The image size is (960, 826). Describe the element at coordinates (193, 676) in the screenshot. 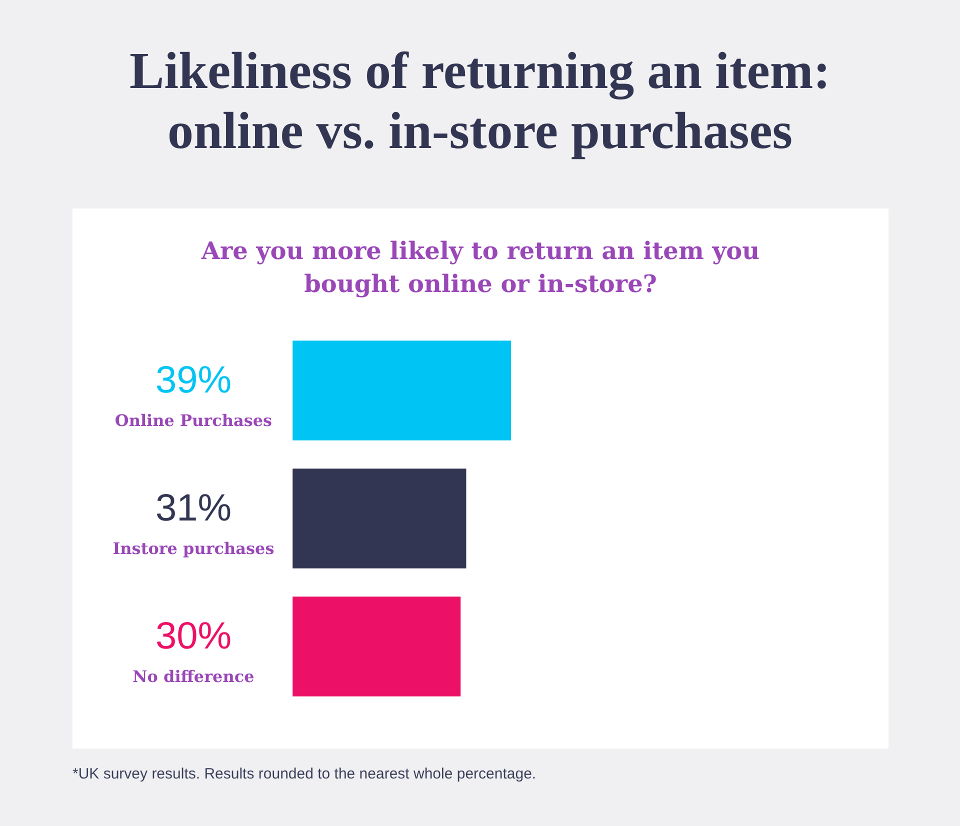

I see `y-tick-label: No difference` at that location.